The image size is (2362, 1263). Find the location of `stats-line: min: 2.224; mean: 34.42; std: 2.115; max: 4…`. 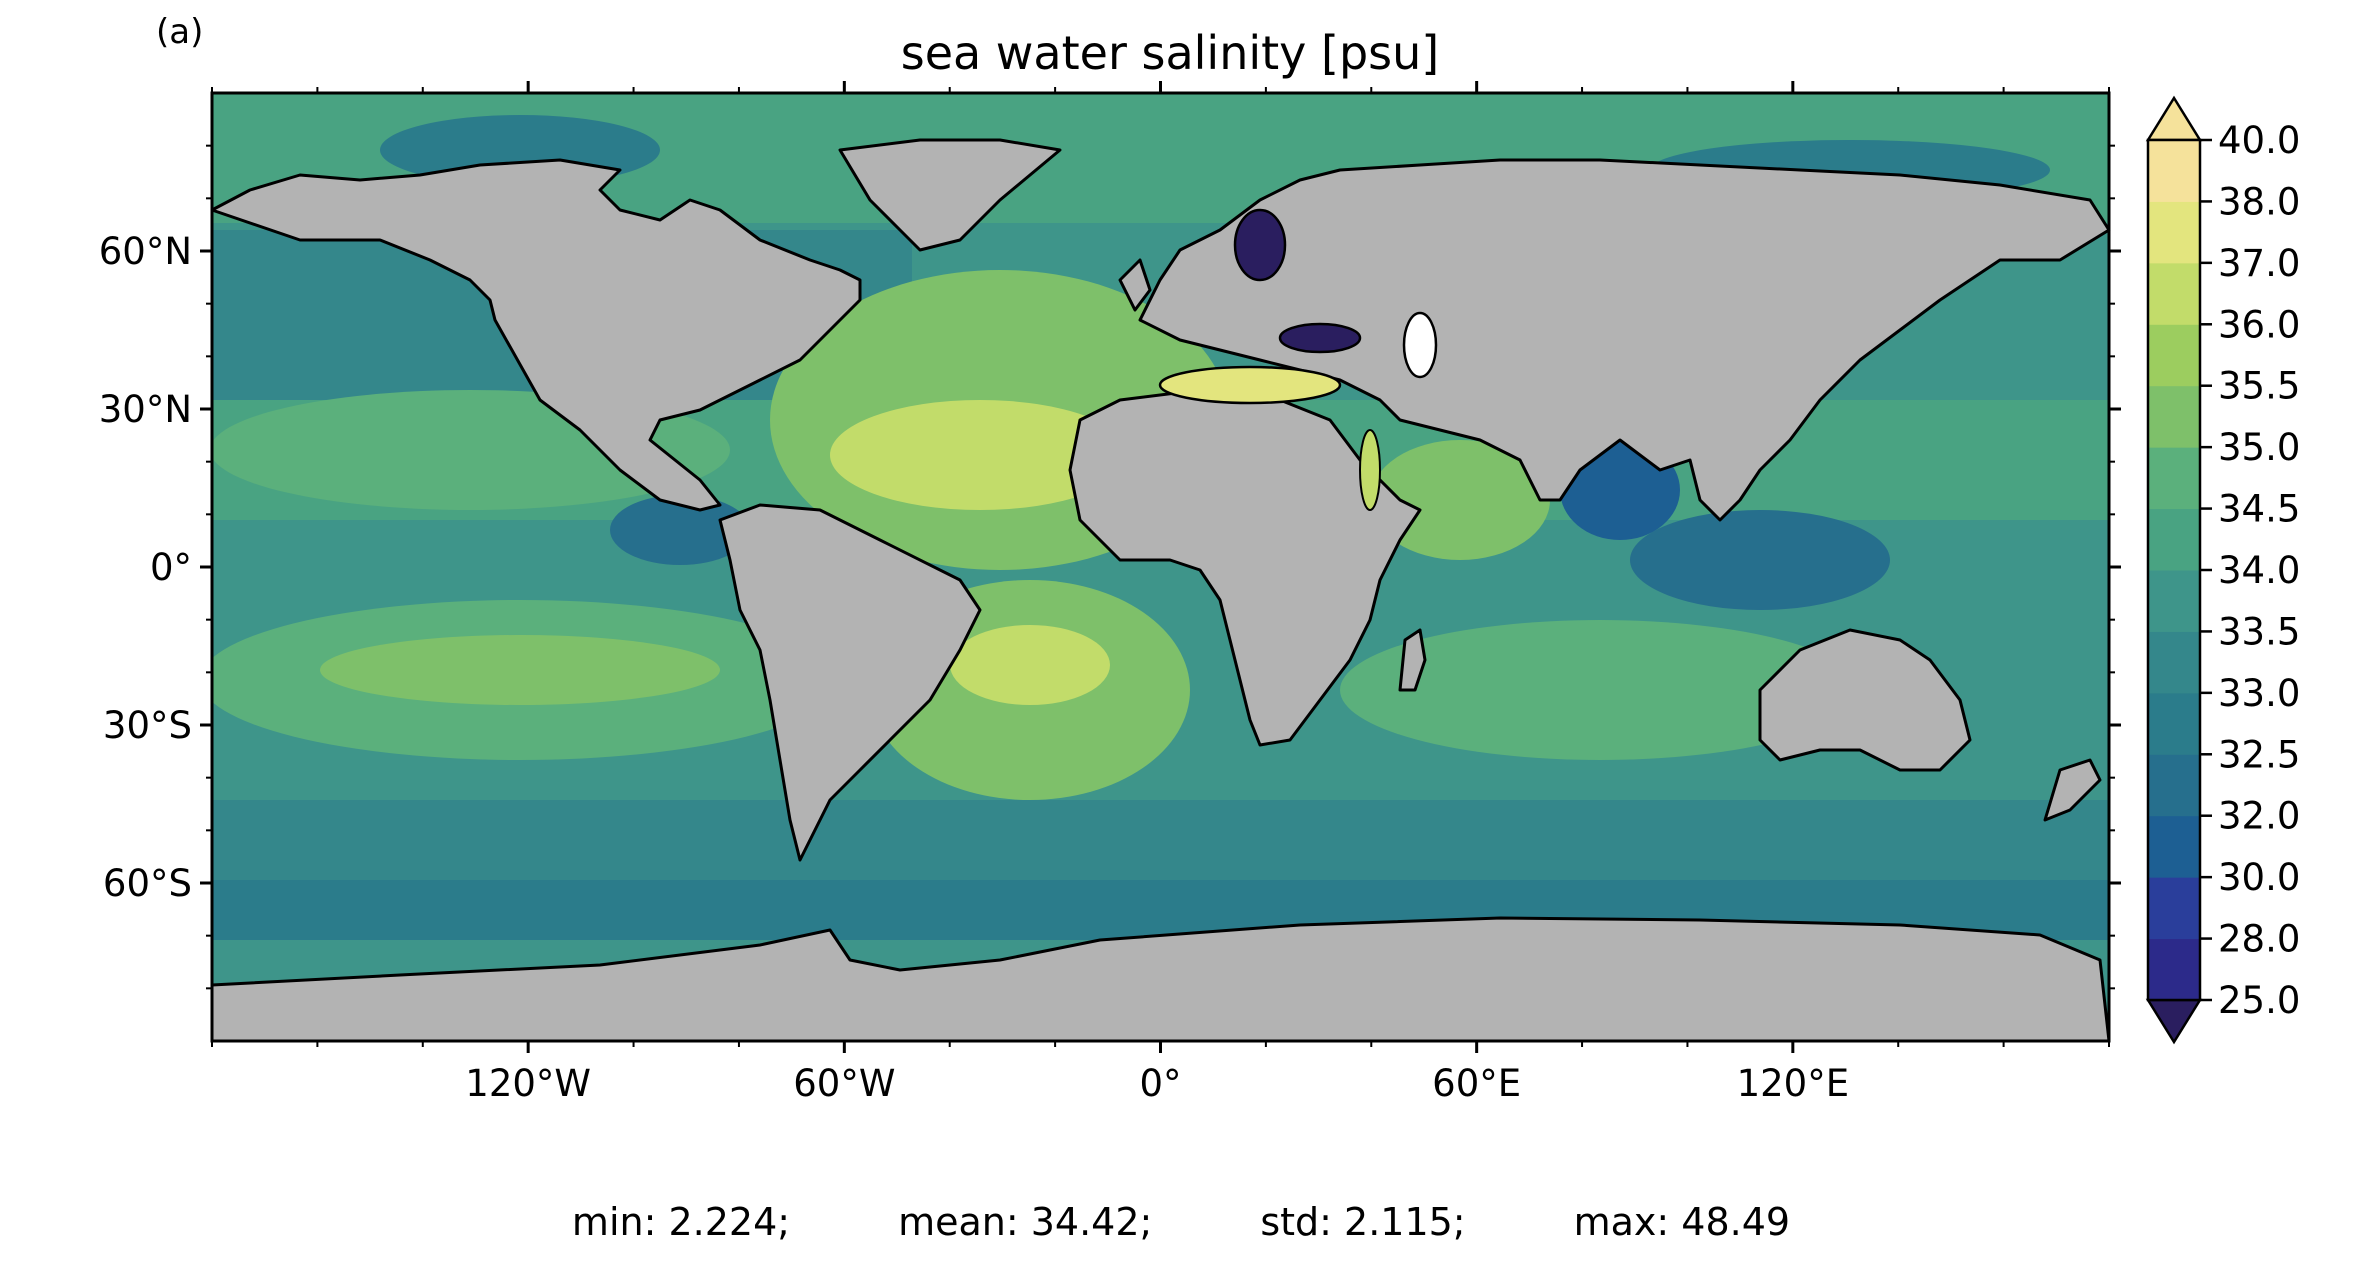

stats-line: min: 2.224; mean: 34.42; std: 2.115; max: 4… is located at coordinates (1181, 1222).